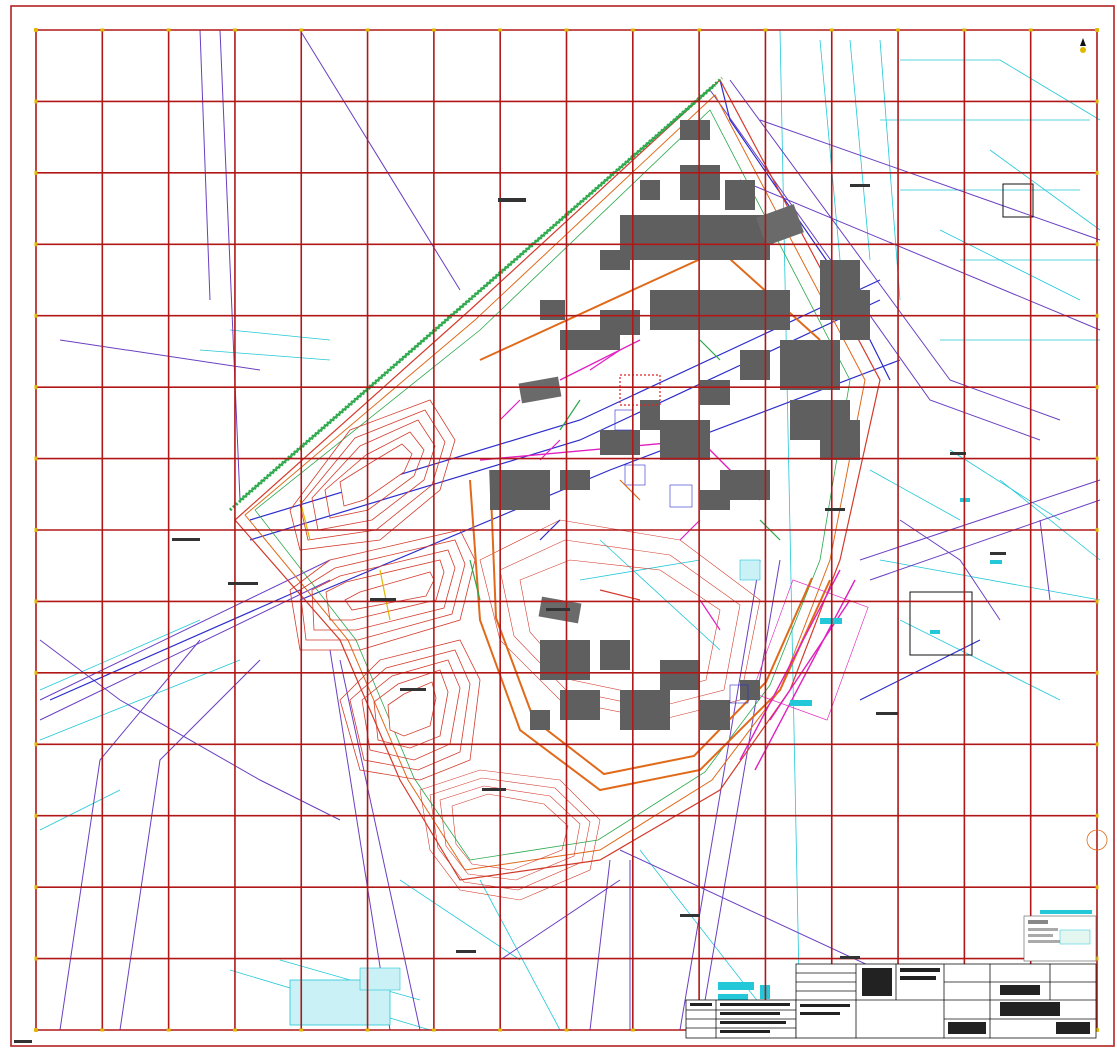  Describe the element at coordinates (860, 750) in the screenshot. I see `cyan-labels` at that location.